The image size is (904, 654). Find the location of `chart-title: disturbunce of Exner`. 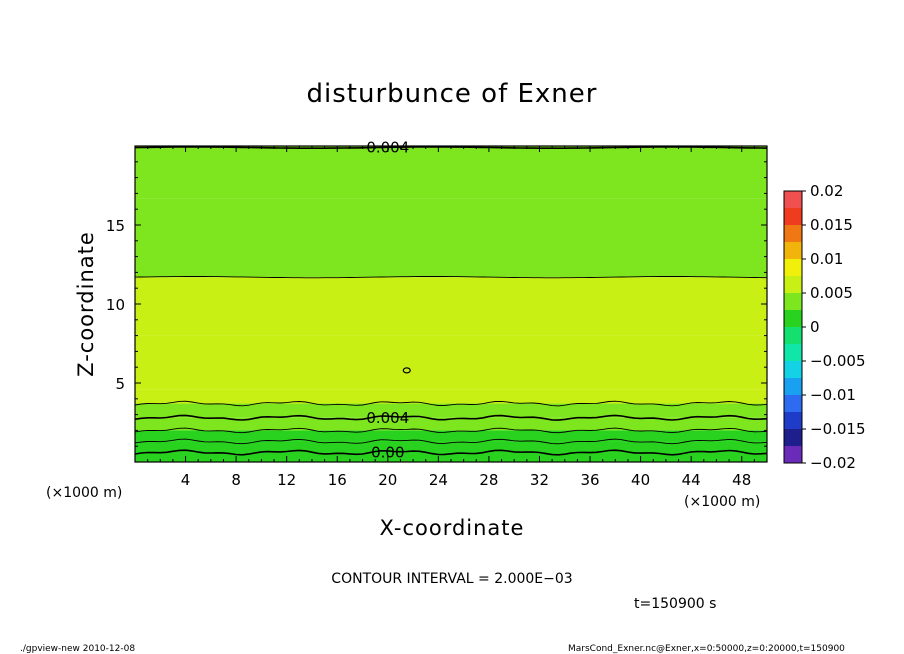

chart-title: disturbunce of Exner is located at coordinates (452, 94).